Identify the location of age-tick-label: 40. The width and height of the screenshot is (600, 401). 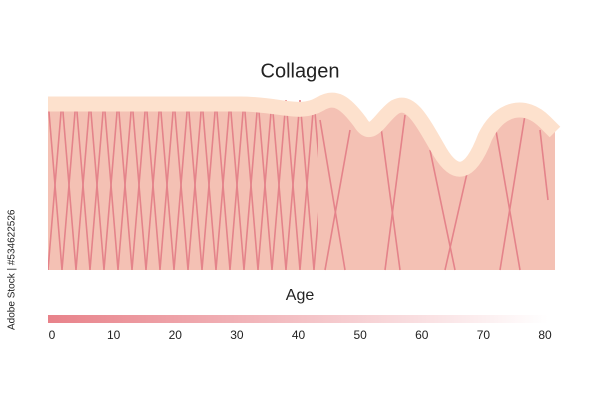
(299, 335).